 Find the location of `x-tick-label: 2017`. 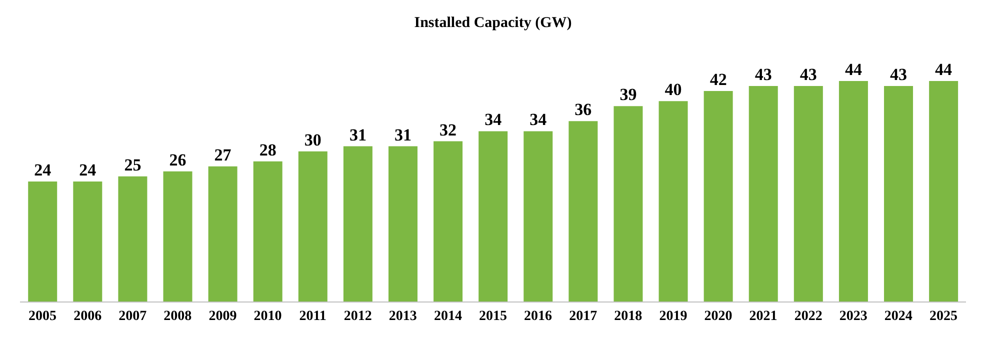

x-tick-label: 2017 is located at coordinates (583, 316).